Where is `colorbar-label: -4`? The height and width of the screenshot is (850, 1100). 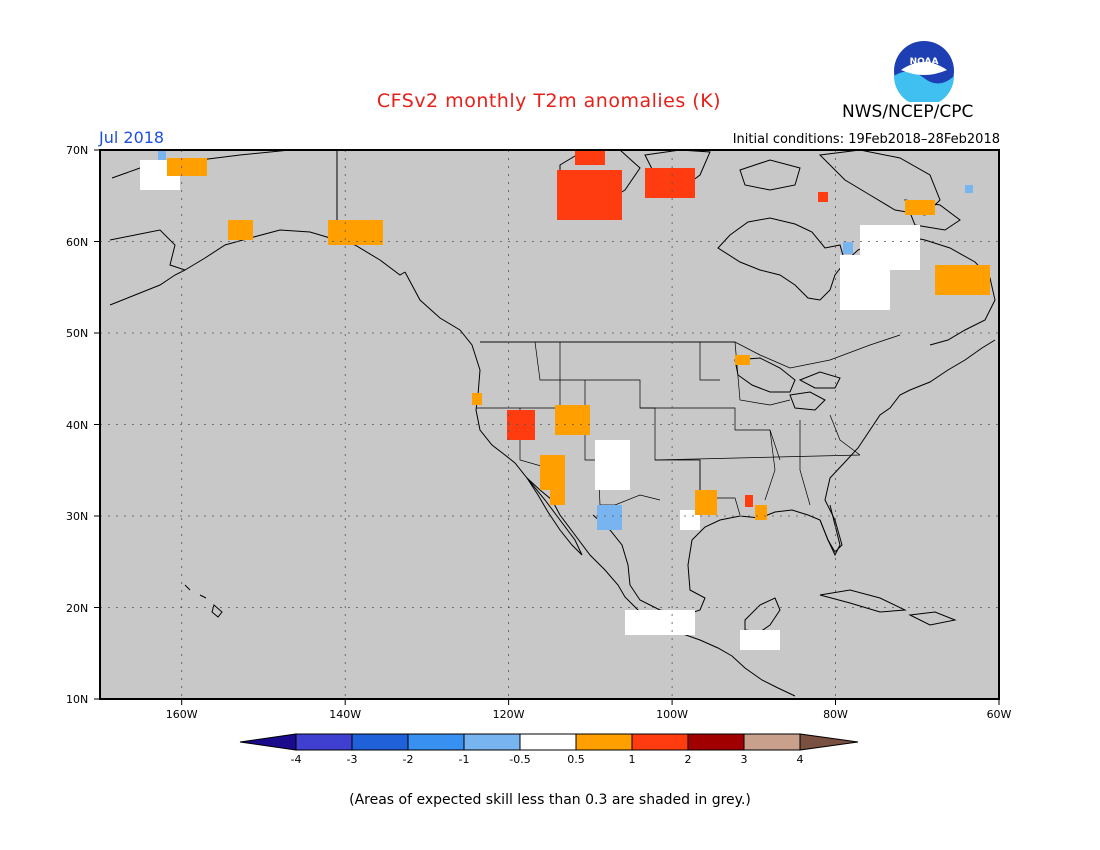
colorbar-label: -4 is located at coordinates (296, 759).